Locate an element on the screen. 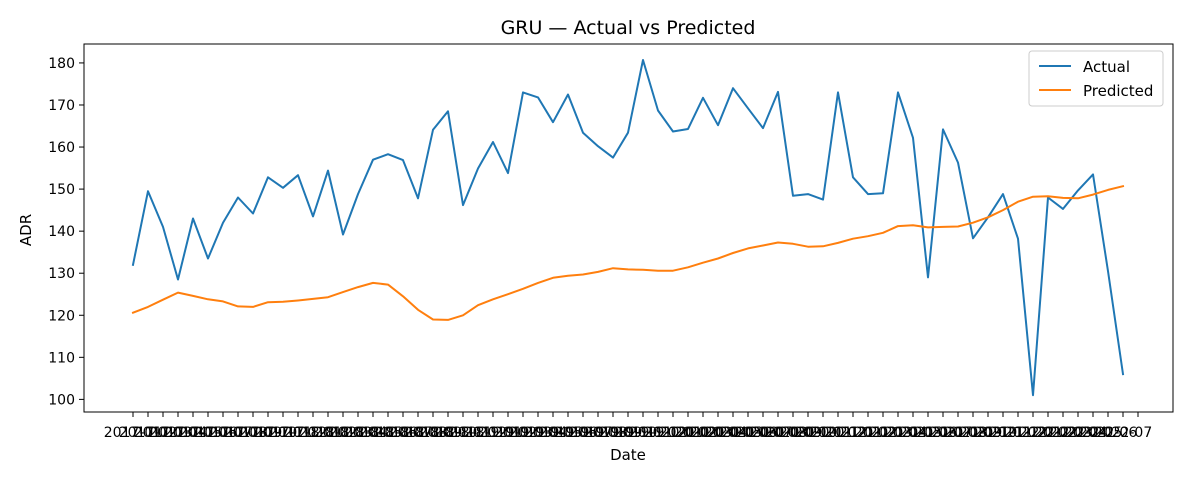 The width and height of the screenshot is (1200, 480). y-tick-label: 170 is located at coordinates (61, 106).